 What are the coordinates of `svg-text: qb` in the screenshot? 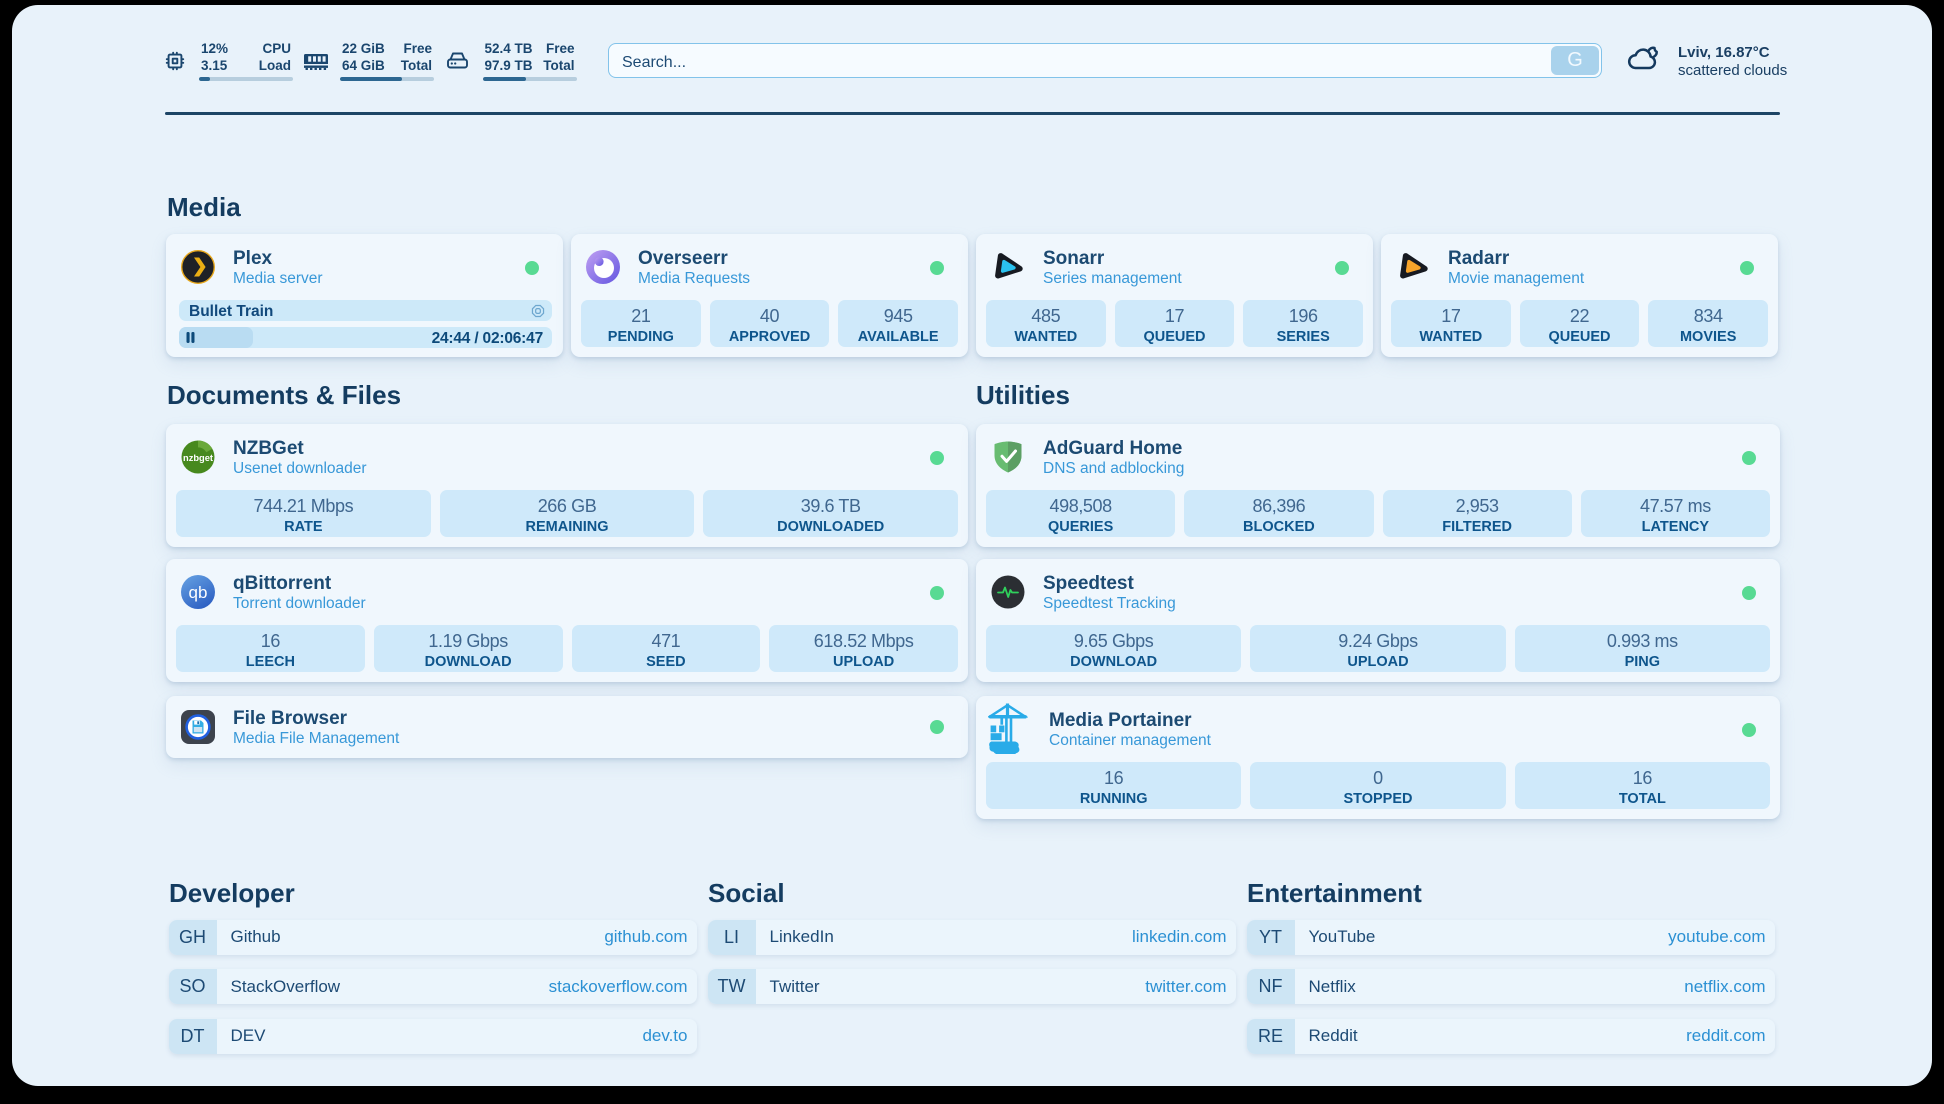 It's located at (198, 592).